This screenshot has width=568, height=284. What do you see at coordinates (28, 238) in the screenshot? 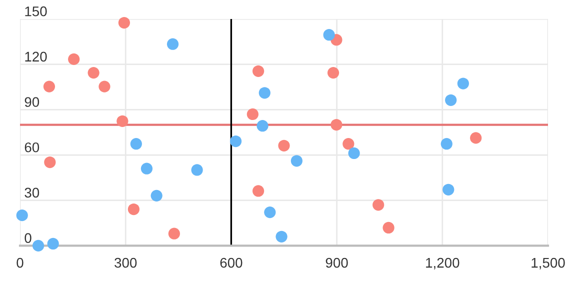
I see `y-tick-label: 0` at bounding box center [28, 238].